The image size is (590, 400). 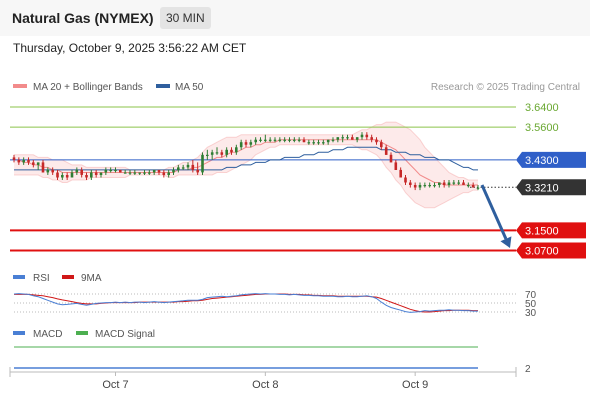 What do you see at coordinates (542, 231) in the screenshot?
I see `support-level-label: 3.1500` at bounding box center [542, 231].